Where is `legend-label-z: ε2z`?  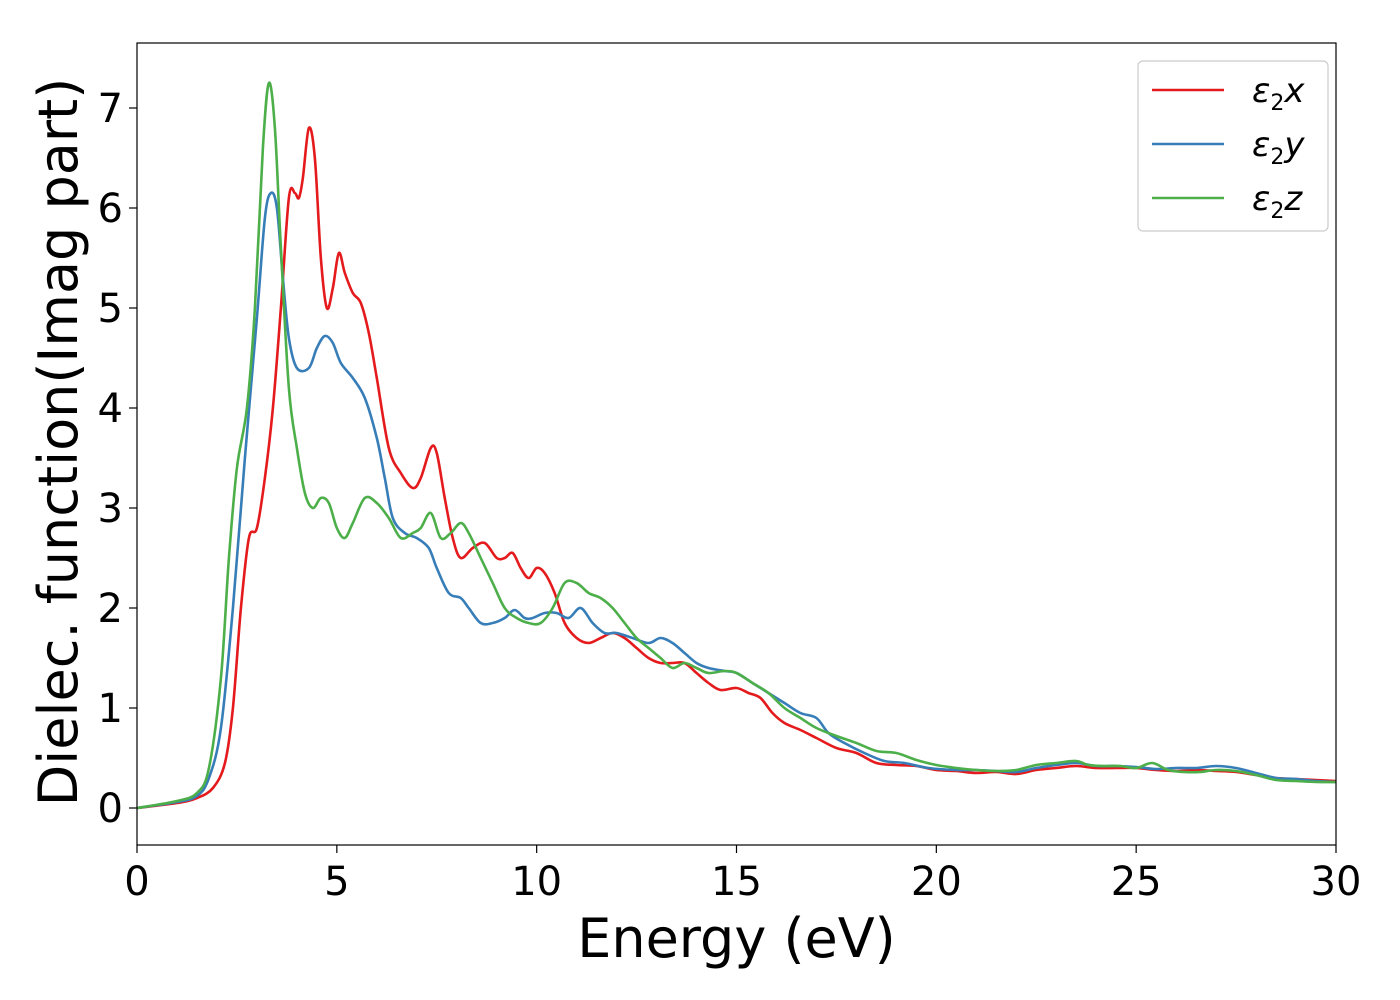
legend-label-z: ε2z is located at coordinates (1277, 201).